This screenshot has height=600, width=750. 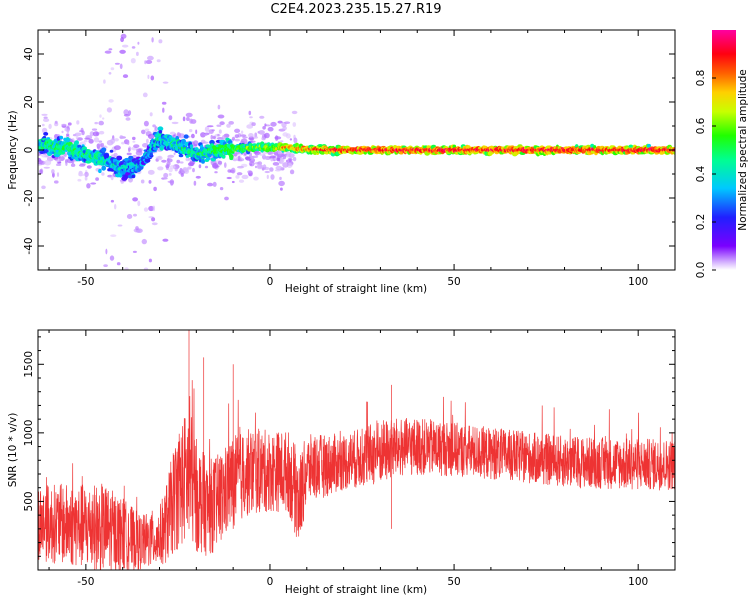 What do you see at coordinates (701, 222) in the screenshot?
I see `colorbar-tick-label: 0.2` at bounding box center [701, 222].